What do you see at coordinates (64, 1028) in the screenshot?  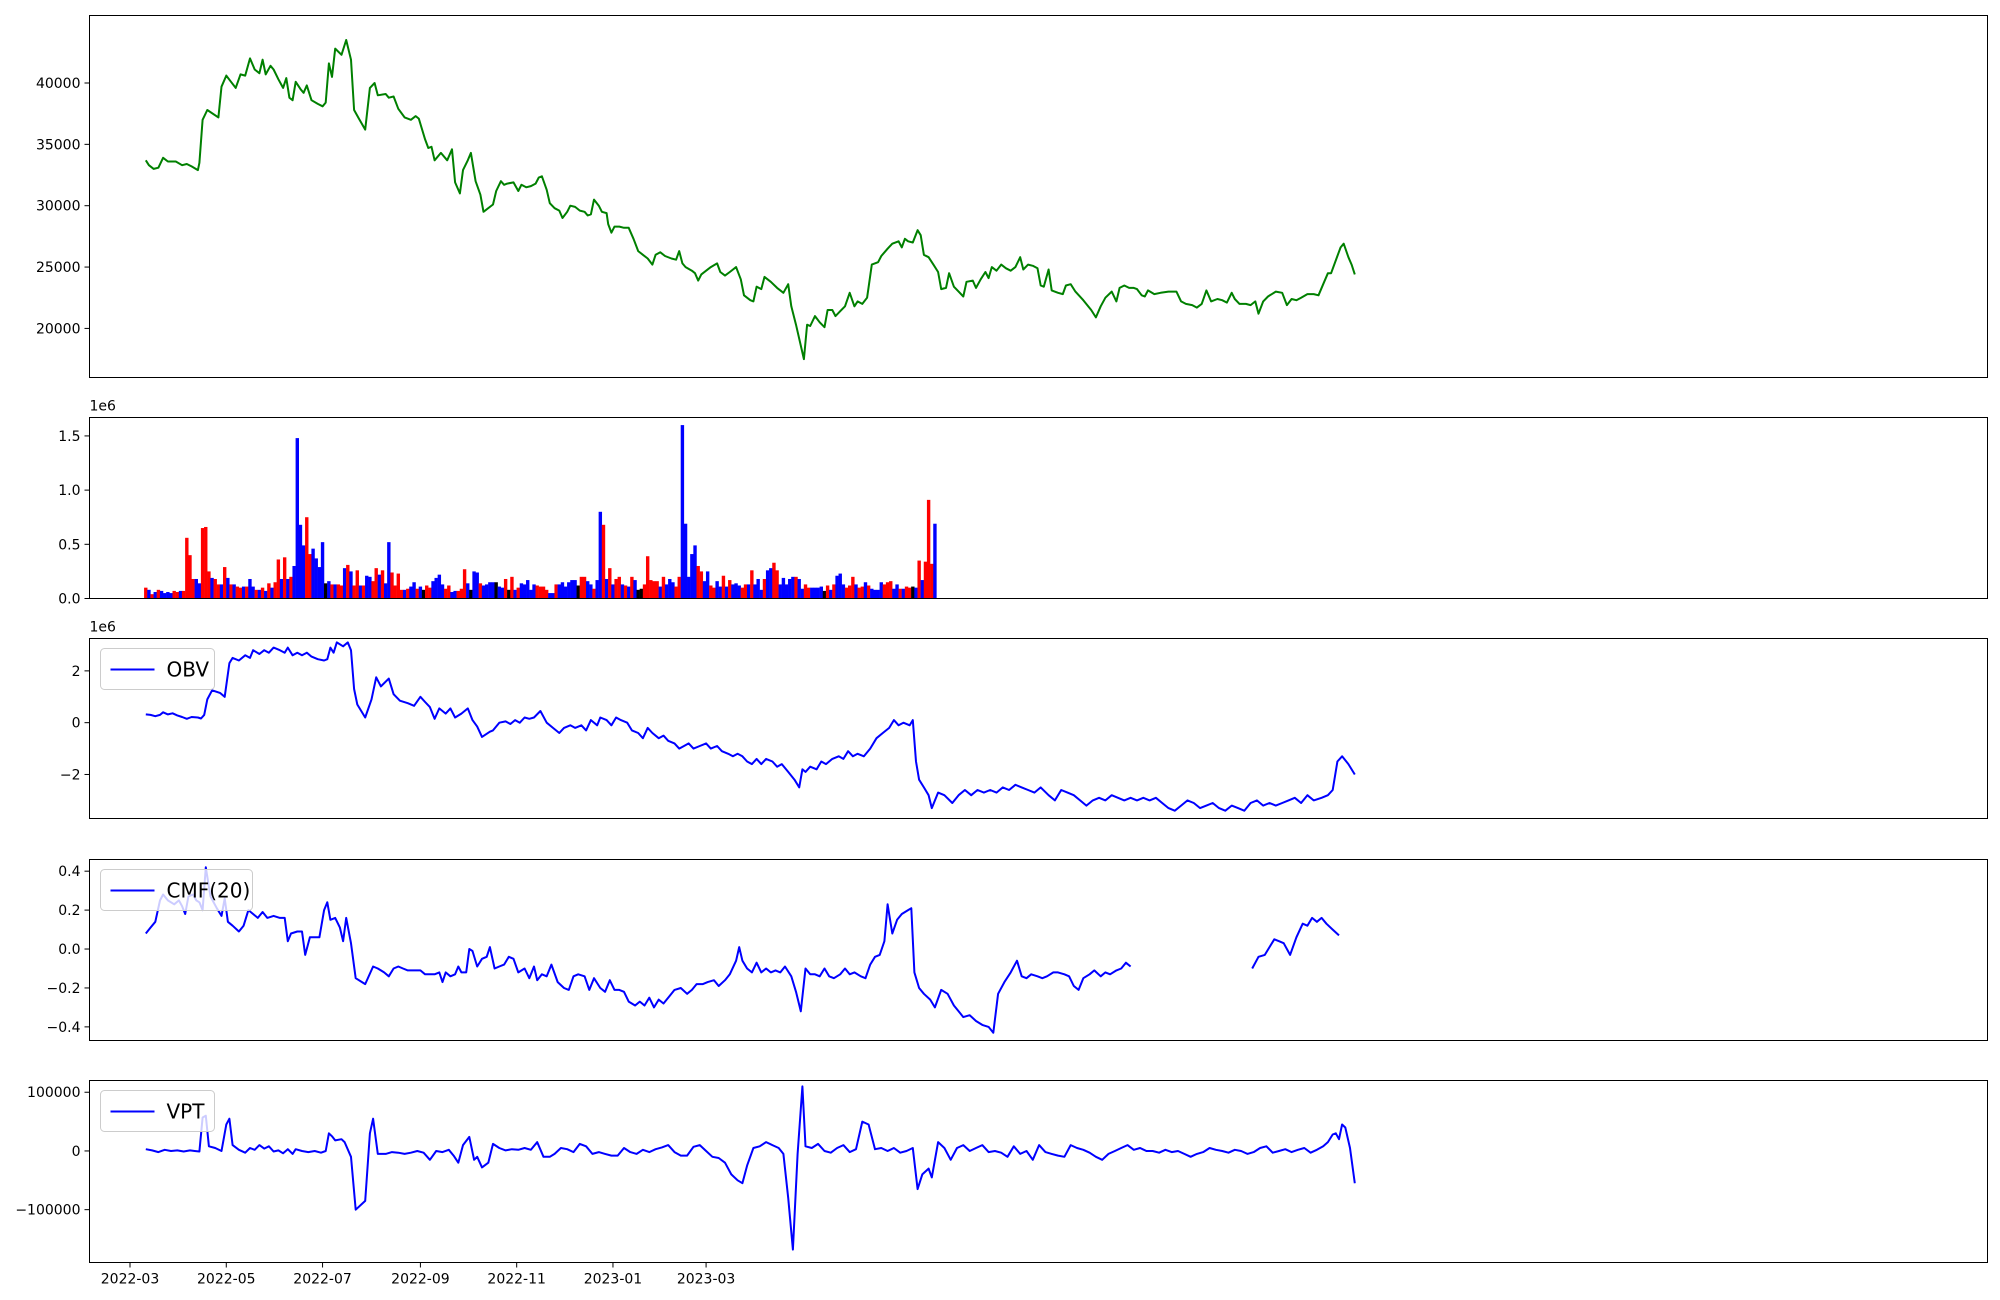 I see `cmf-ytick-label: −0.4` at bounding box center [64, 1028].